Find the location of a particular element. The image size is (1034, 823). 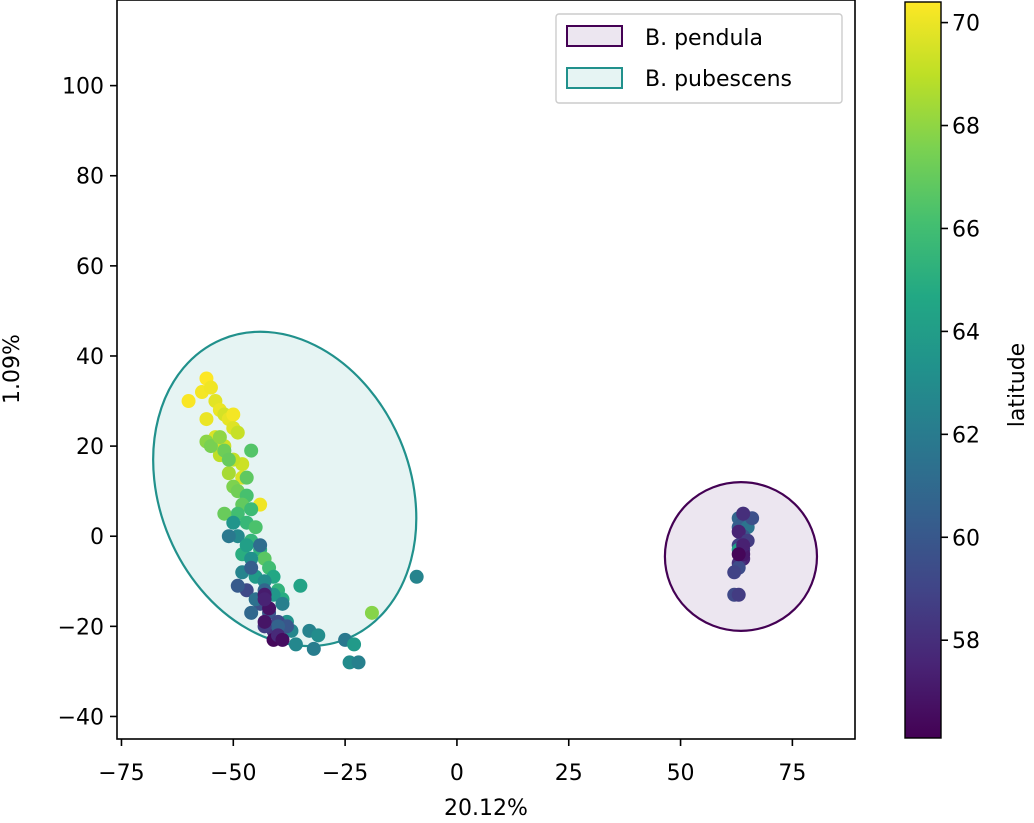

colorbar-ticks: 58 60 62 64 66 68 70 is located at coordinates (960, 333).